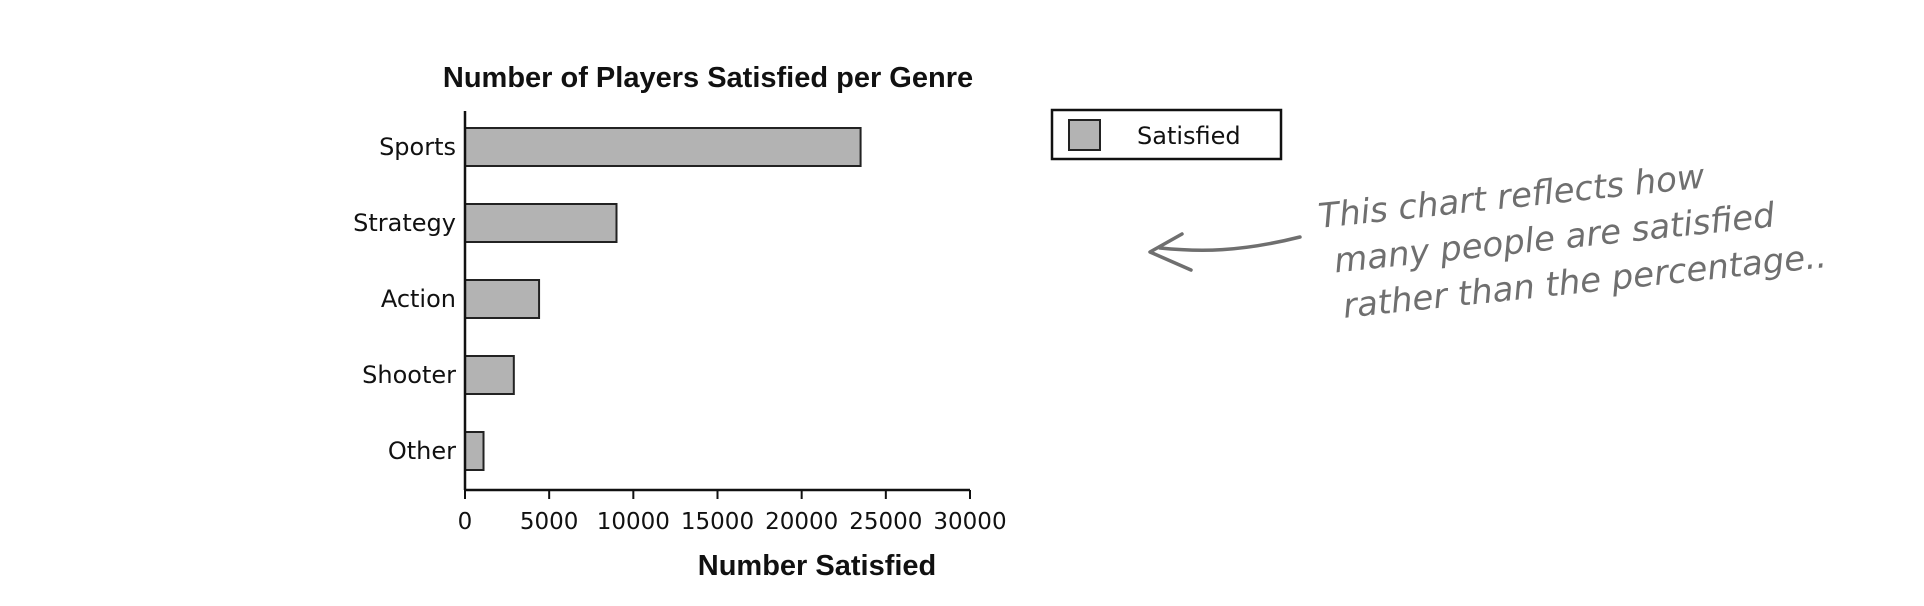 Image resolution: width=1924 pixels, height=606 pixels. Describe the element at coordinates (474, 451) in the screenshot. I see `bar-other` at that location.